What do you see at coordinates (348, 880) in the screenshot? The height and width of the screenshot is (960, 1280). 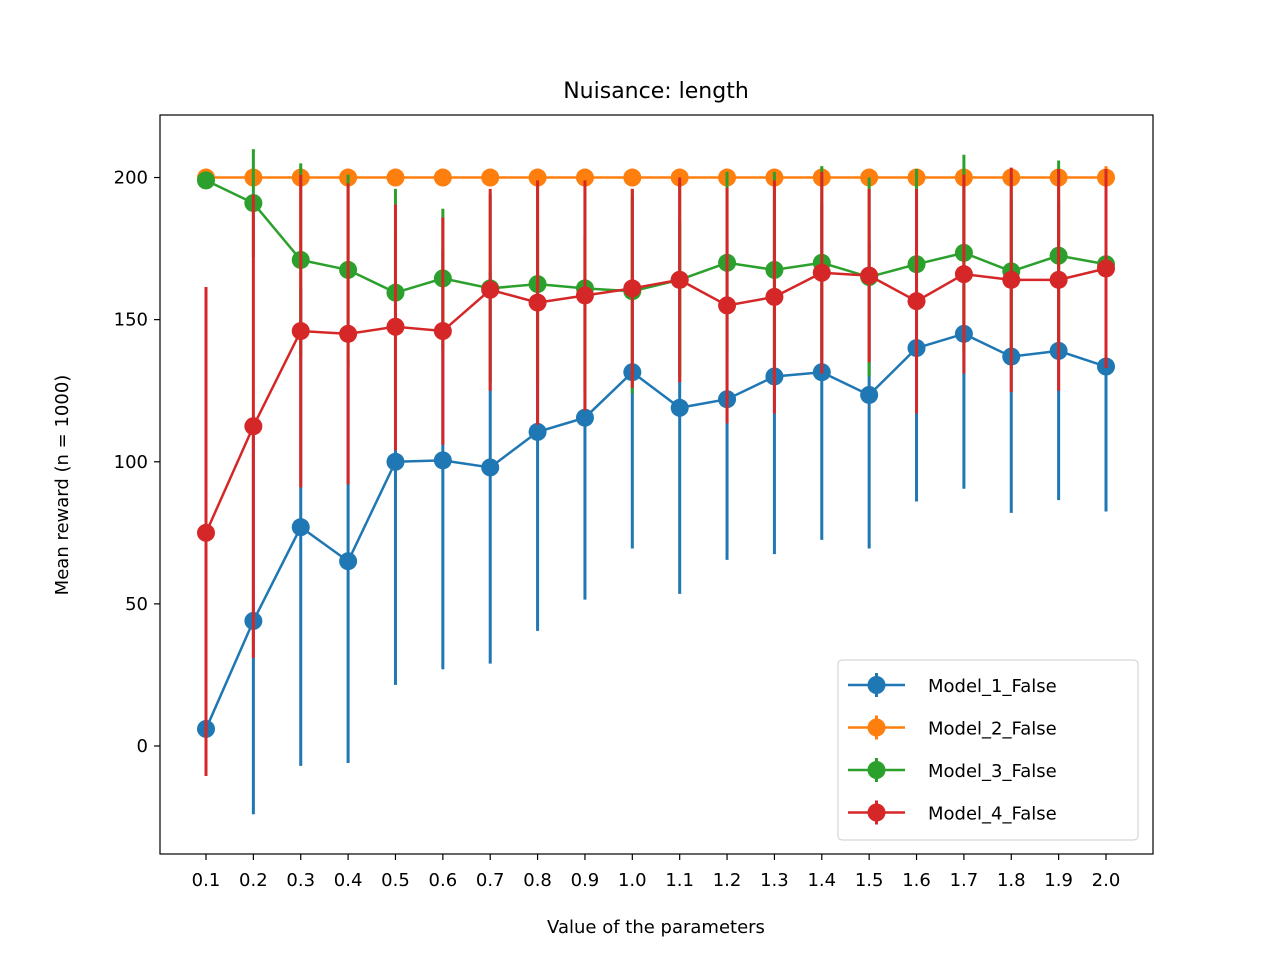 I see `x-tick-label: 0.4` at bounding box center [348, 880].